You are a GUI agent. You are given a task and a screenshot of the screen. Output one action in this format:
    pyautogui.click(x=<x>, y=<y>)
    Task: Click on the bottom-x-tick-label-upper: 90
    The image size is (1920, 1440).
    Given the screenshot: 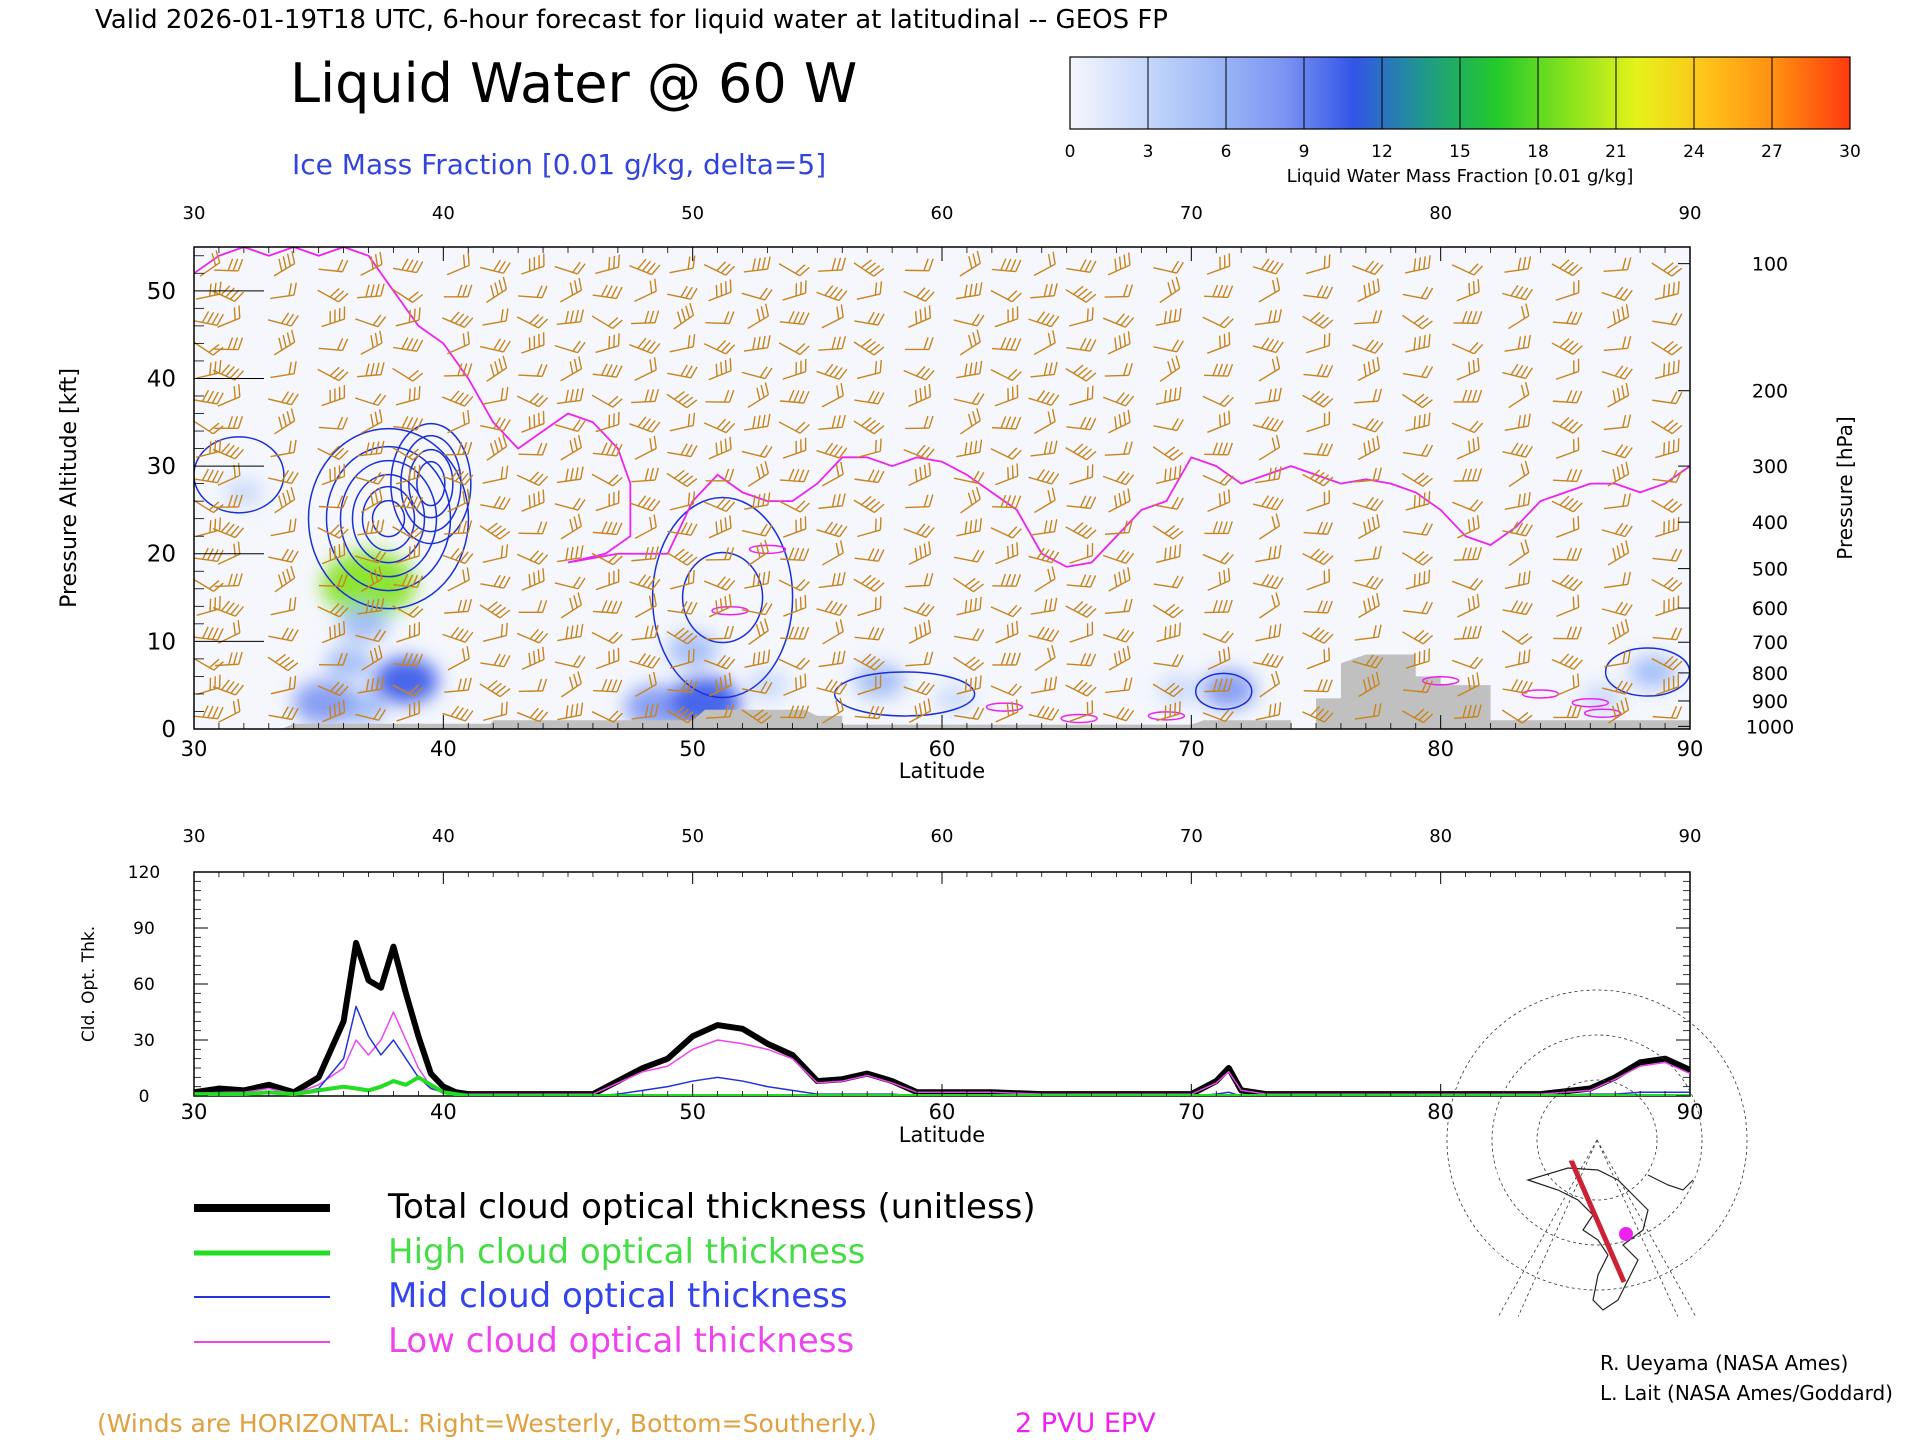 What is the action you would take?
    pyautogui.click(x=1690, y=836)
    